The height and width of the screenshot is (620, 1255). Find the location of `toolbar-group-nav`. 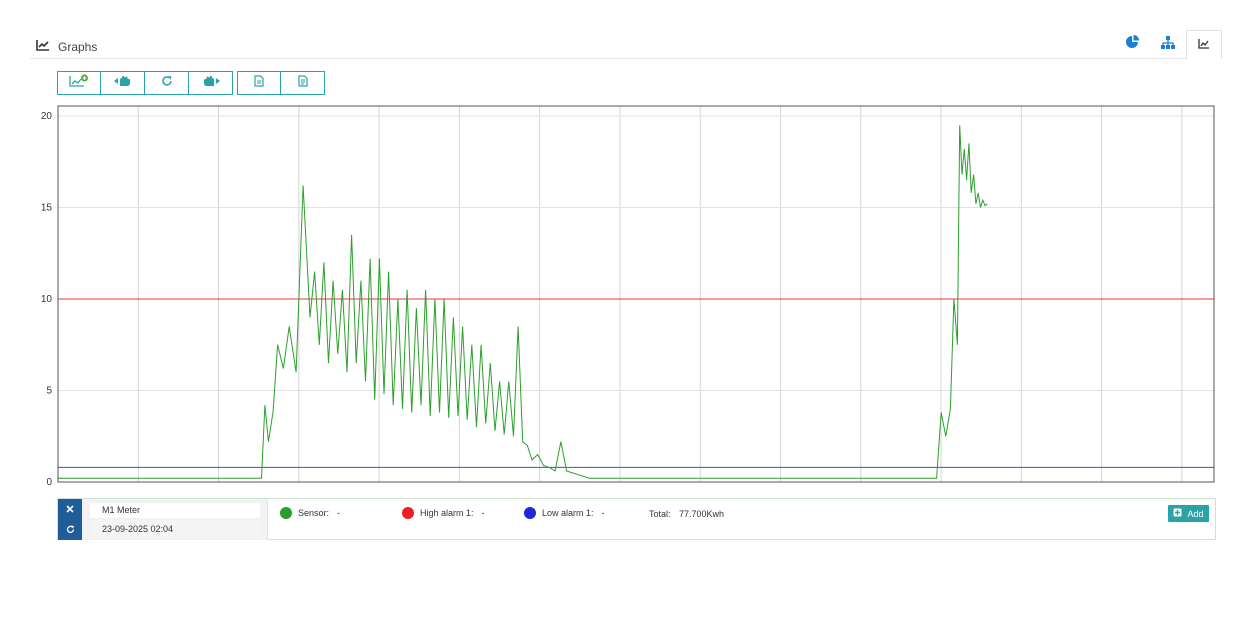

toolbar-group-nav is located at coordinates (145, 83).